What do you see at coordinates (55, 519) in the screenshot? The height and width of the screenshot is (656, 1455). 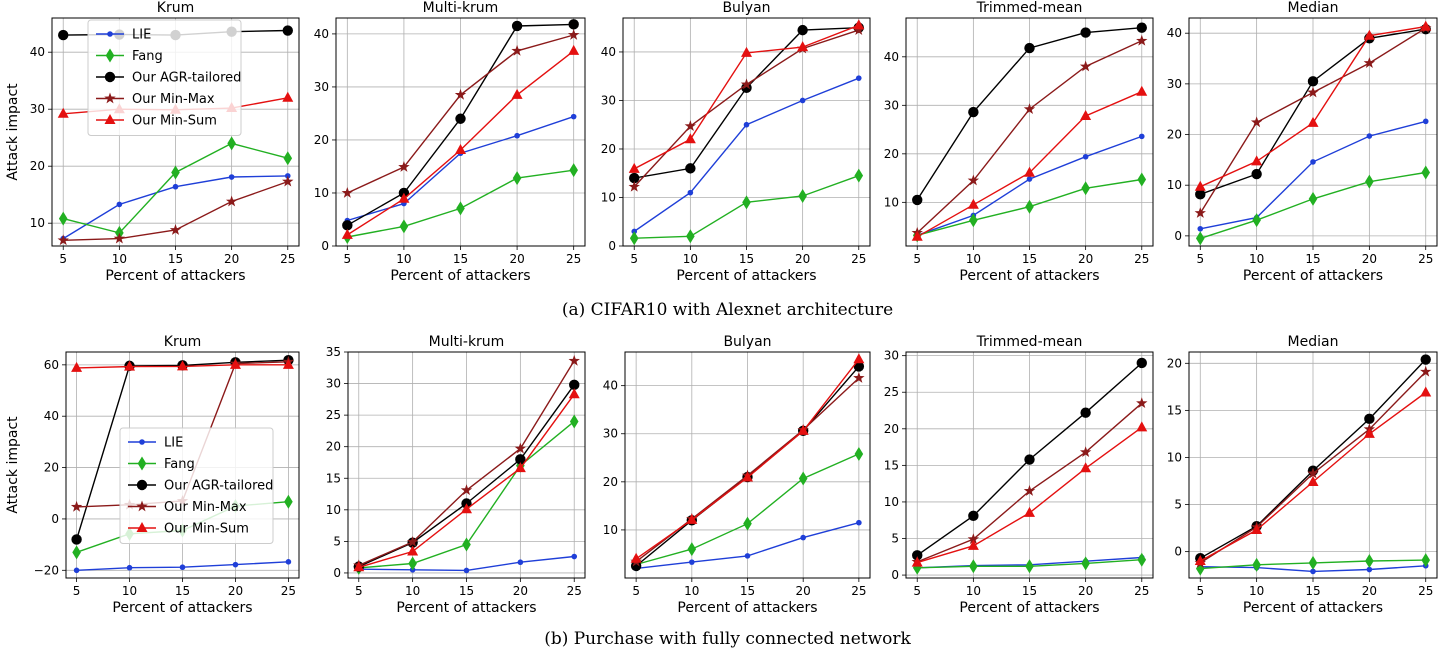 I see `y-tick-label: 0` at bounding box center [55, 519].